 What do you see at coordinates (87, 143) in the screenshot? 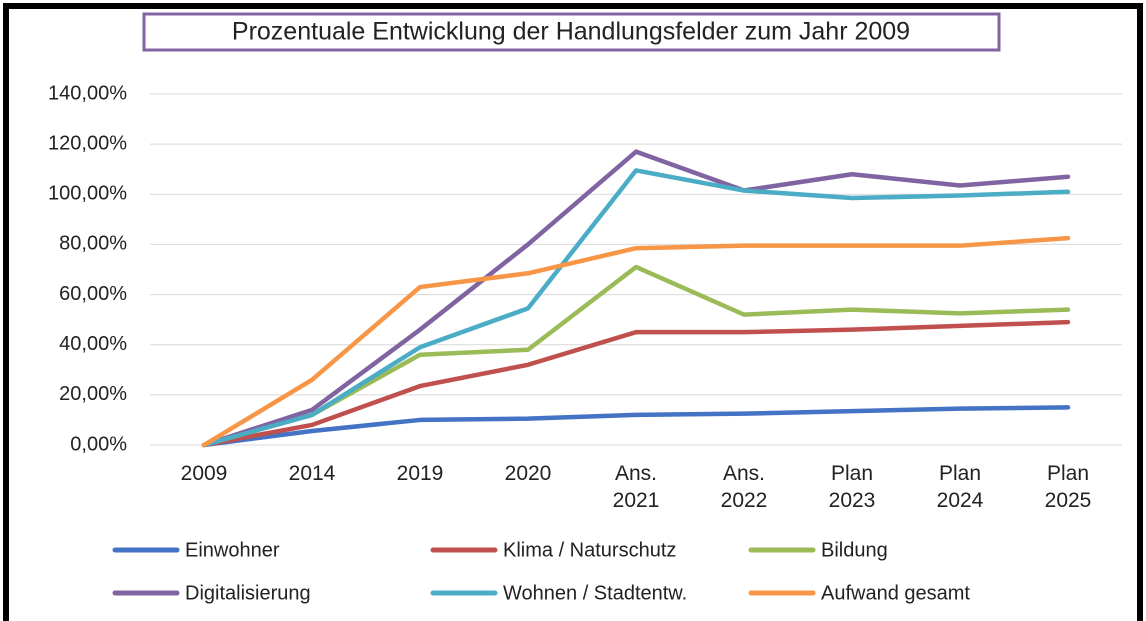
I see `y-tick-label: 120,00%` at bounding box center [87, 143].